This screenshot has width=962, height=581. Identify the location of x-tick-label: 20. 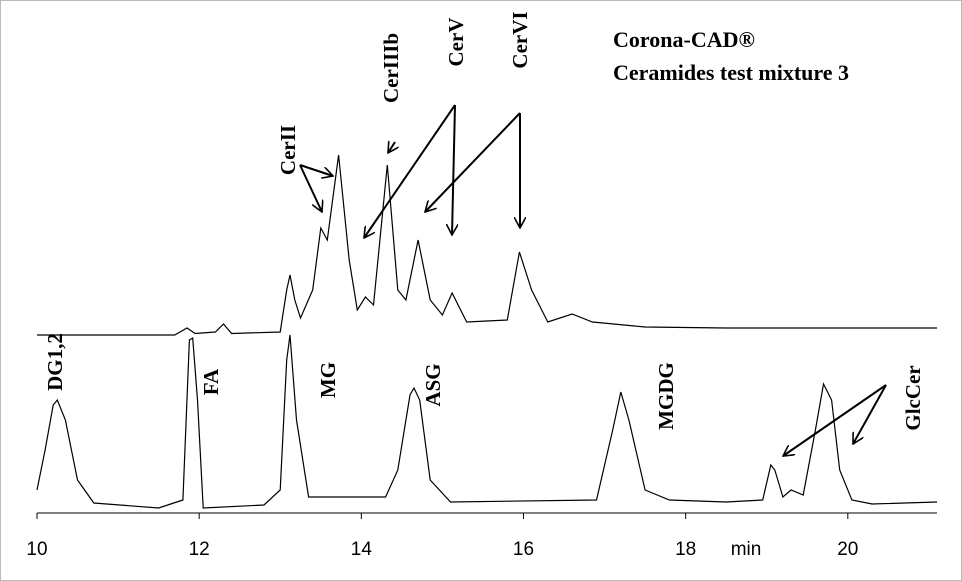
(847, 549).